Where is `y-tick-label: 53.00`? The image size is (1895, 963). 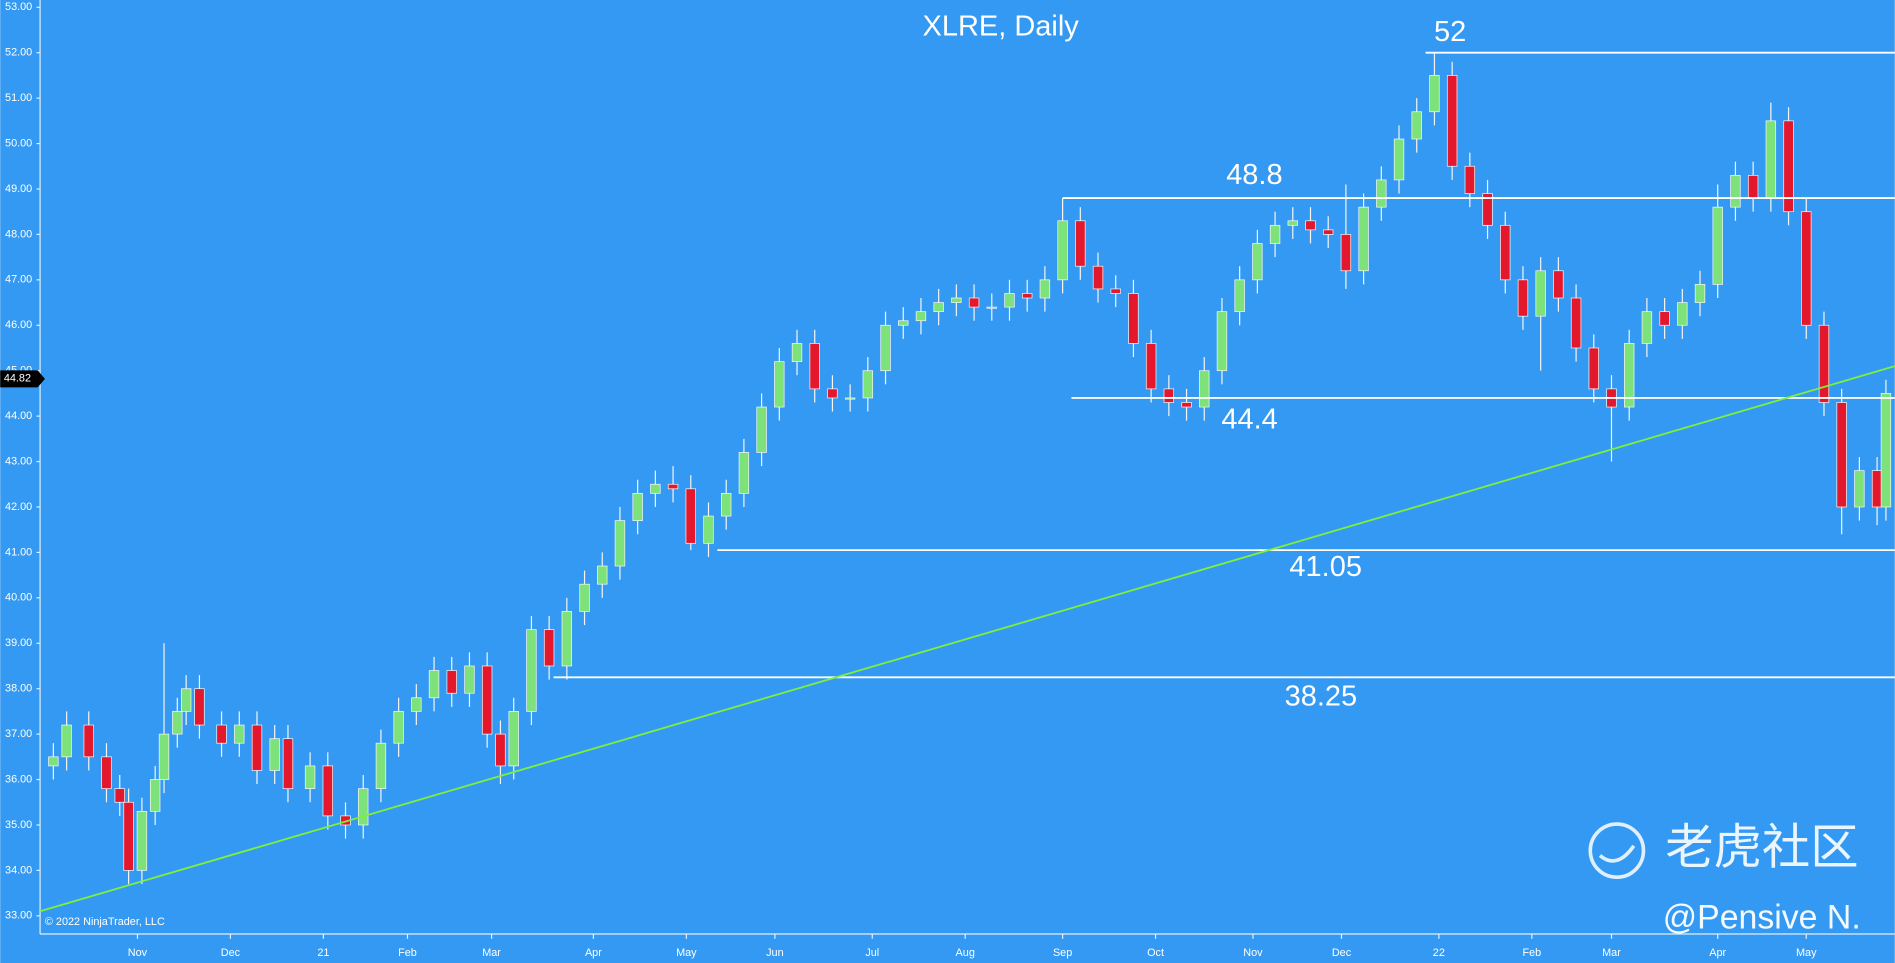 y-tick-label: 53.00 is located at coordinates (18, 7).